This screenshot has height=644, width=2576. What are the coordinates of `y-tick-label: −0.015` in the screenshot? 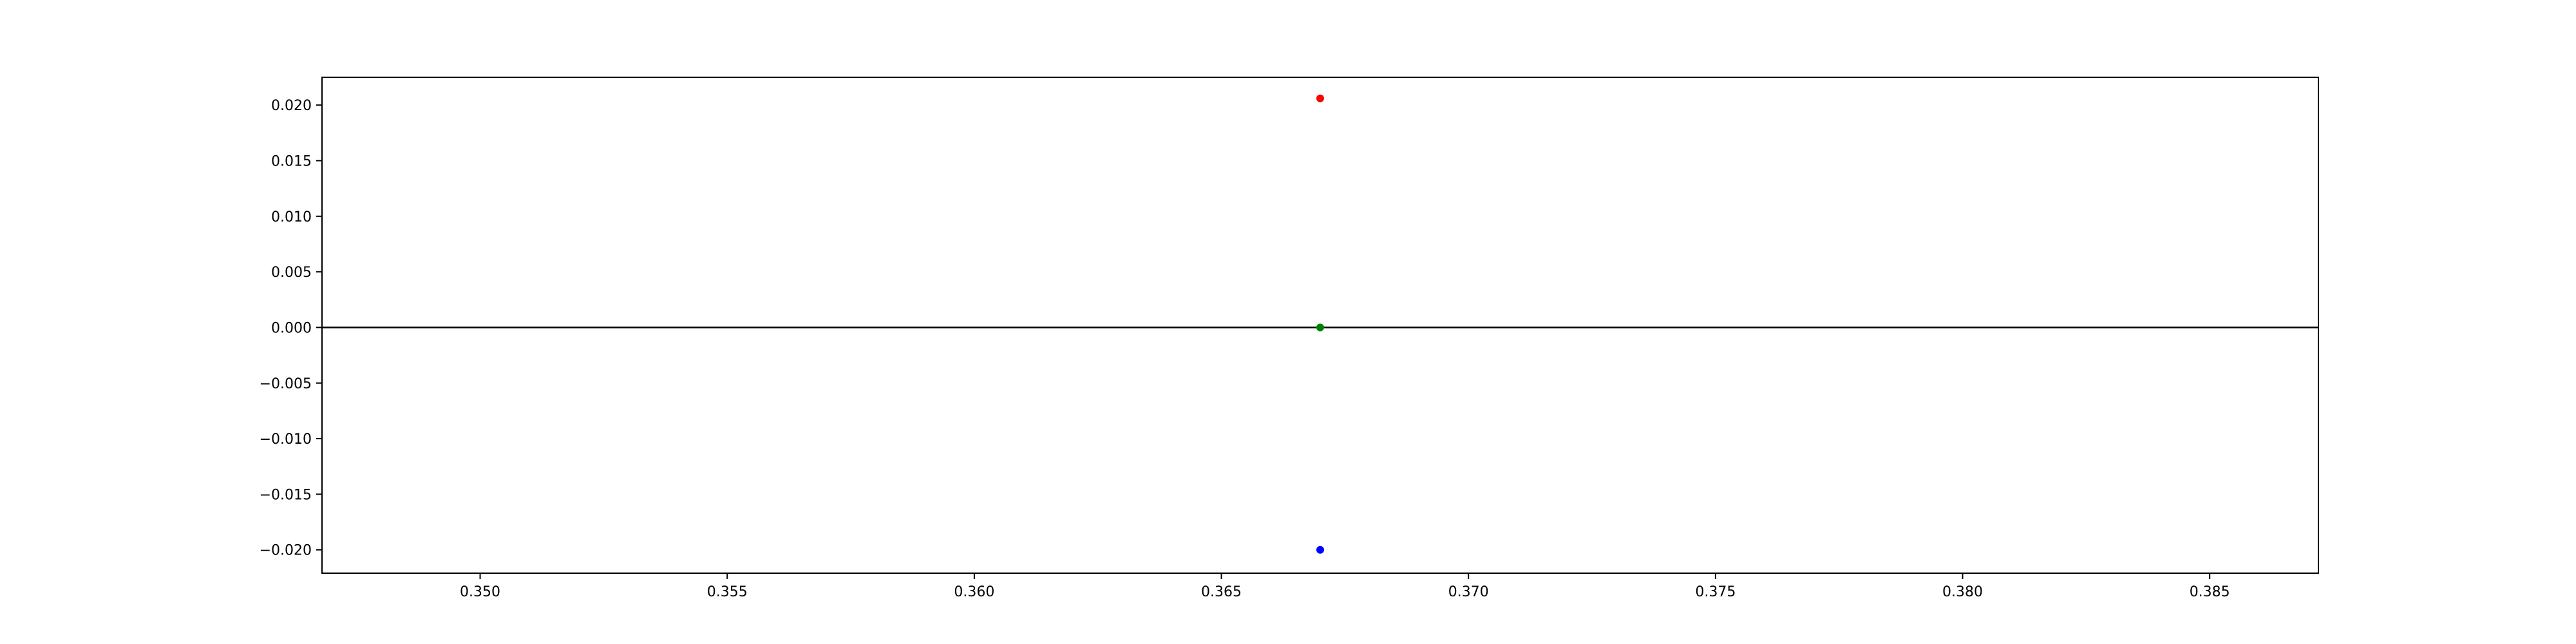 It's located at (286, 495).